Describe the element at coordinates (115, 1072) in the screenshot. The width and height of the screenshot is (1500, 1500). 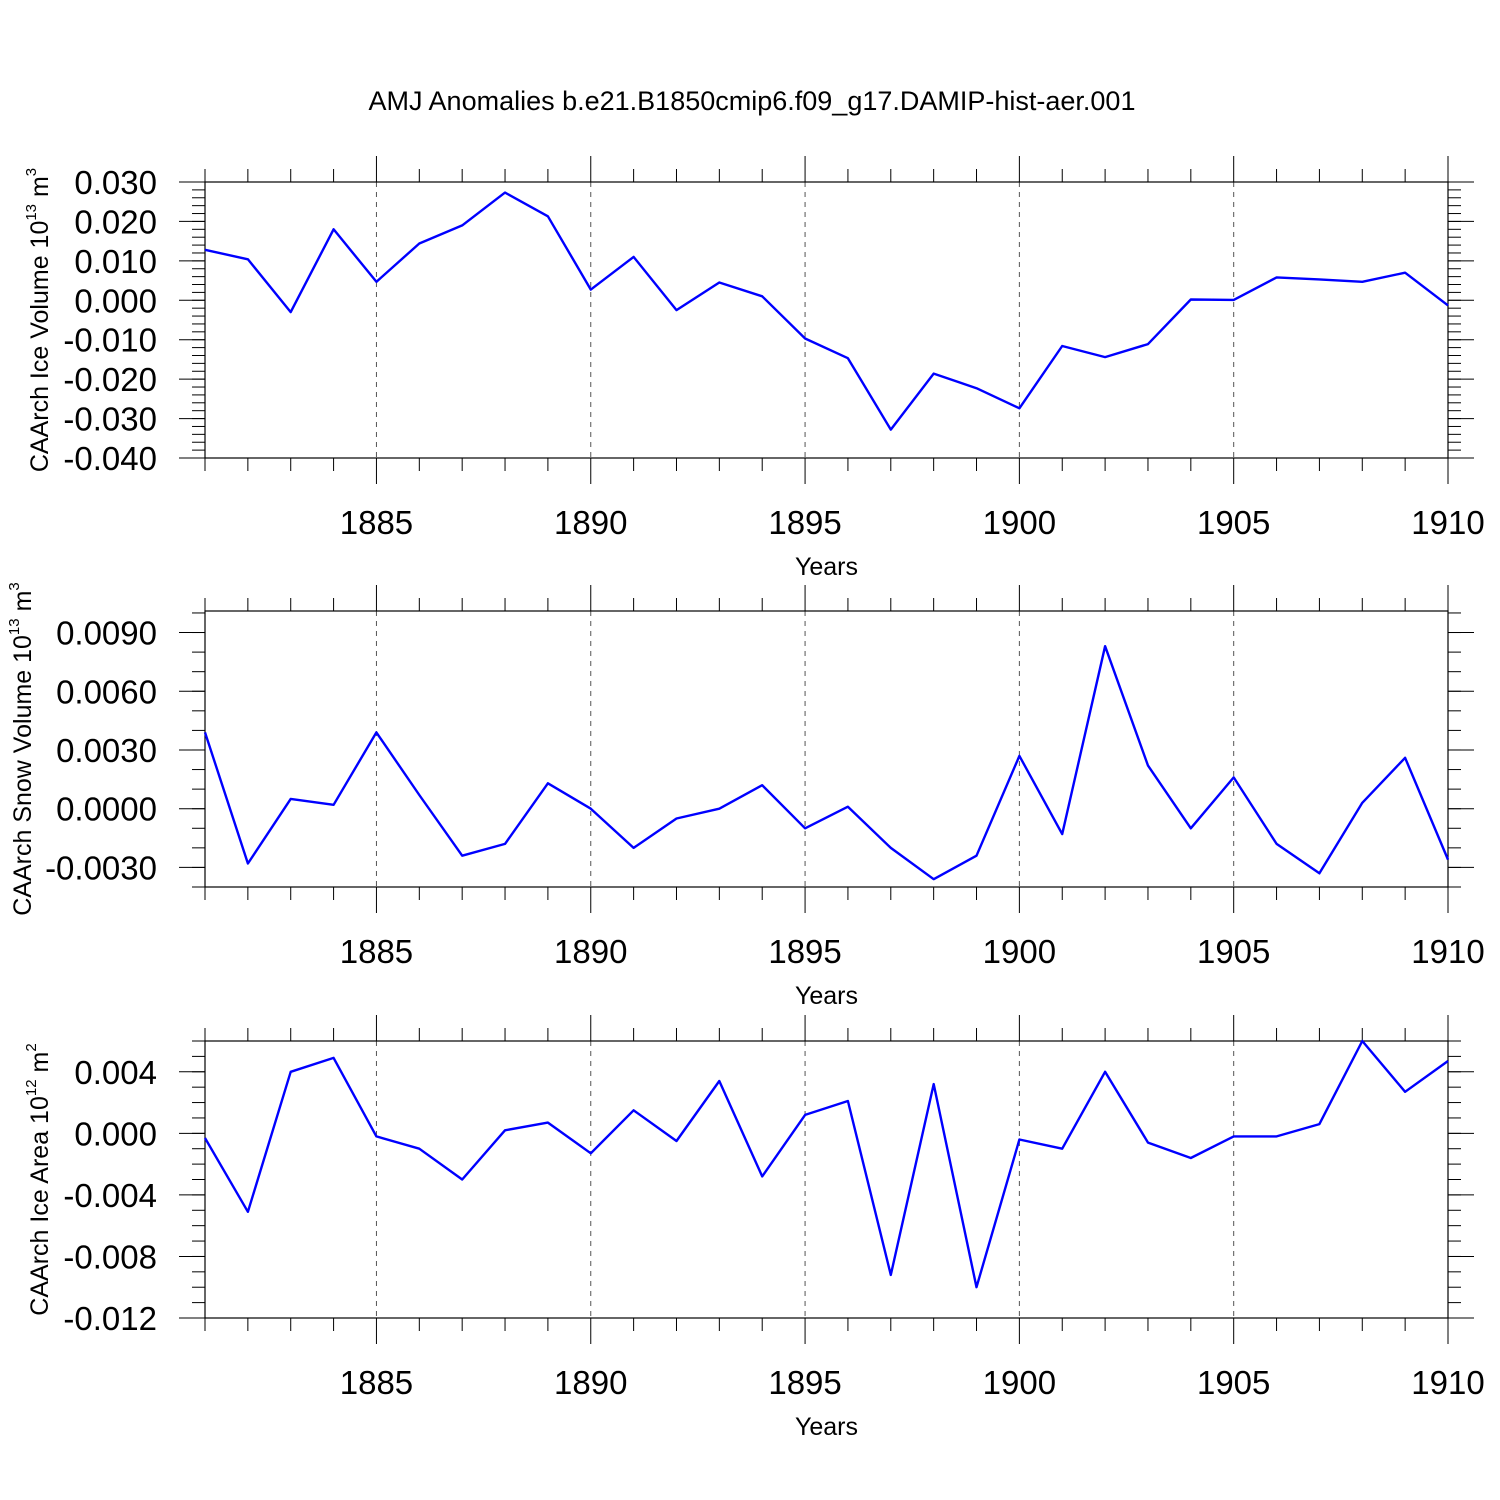
I see `y-tick-label: 0.004` at that location.